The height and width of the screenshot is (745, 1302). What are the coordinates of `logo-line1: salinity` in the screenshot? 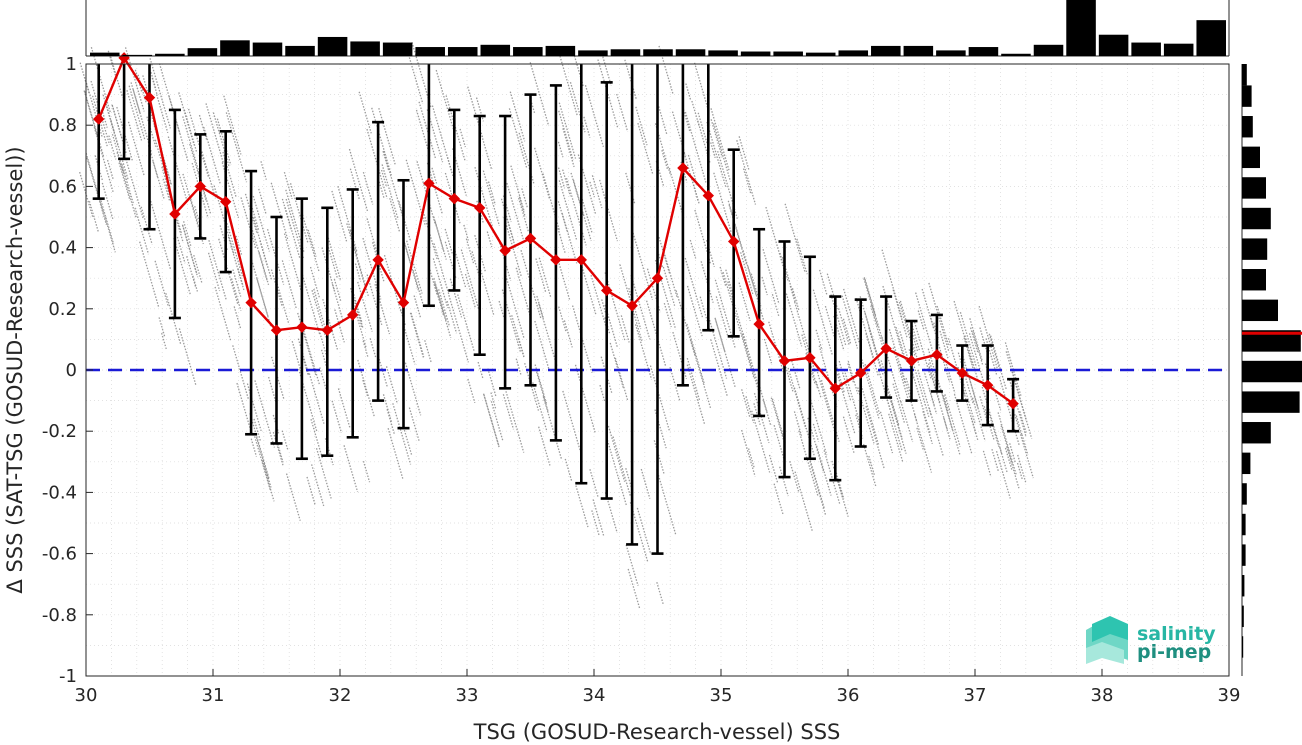 It's located at (1176, 634).